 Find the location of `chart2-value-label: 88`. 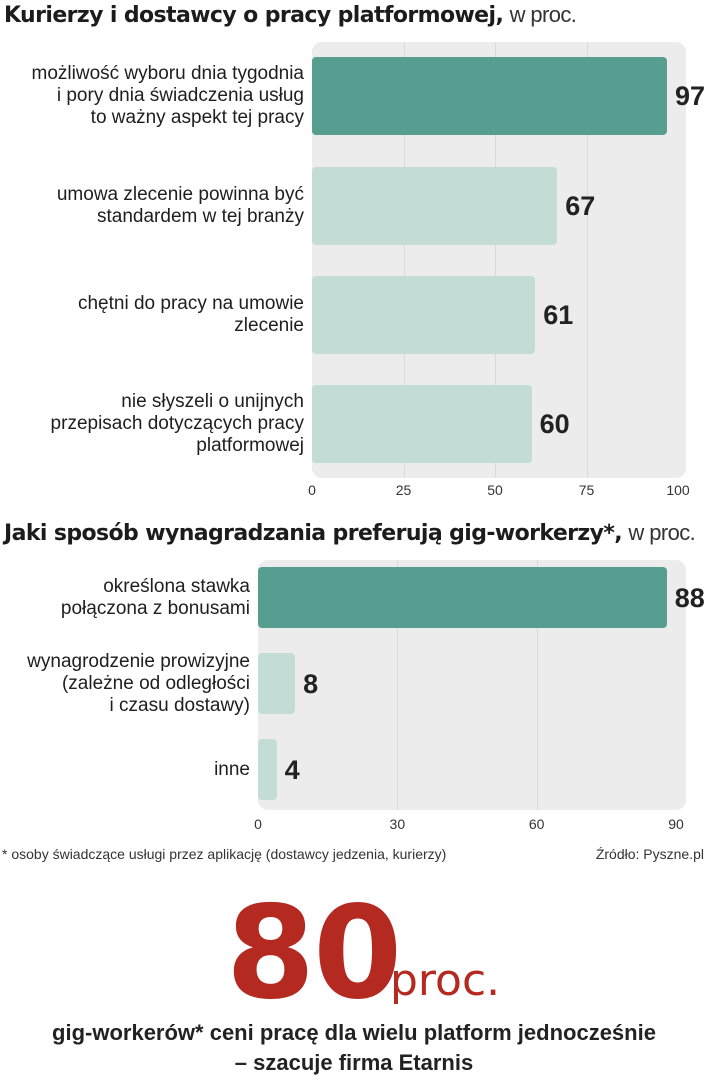

chart2-value-label: 88 is located at coordinates (689, 597).